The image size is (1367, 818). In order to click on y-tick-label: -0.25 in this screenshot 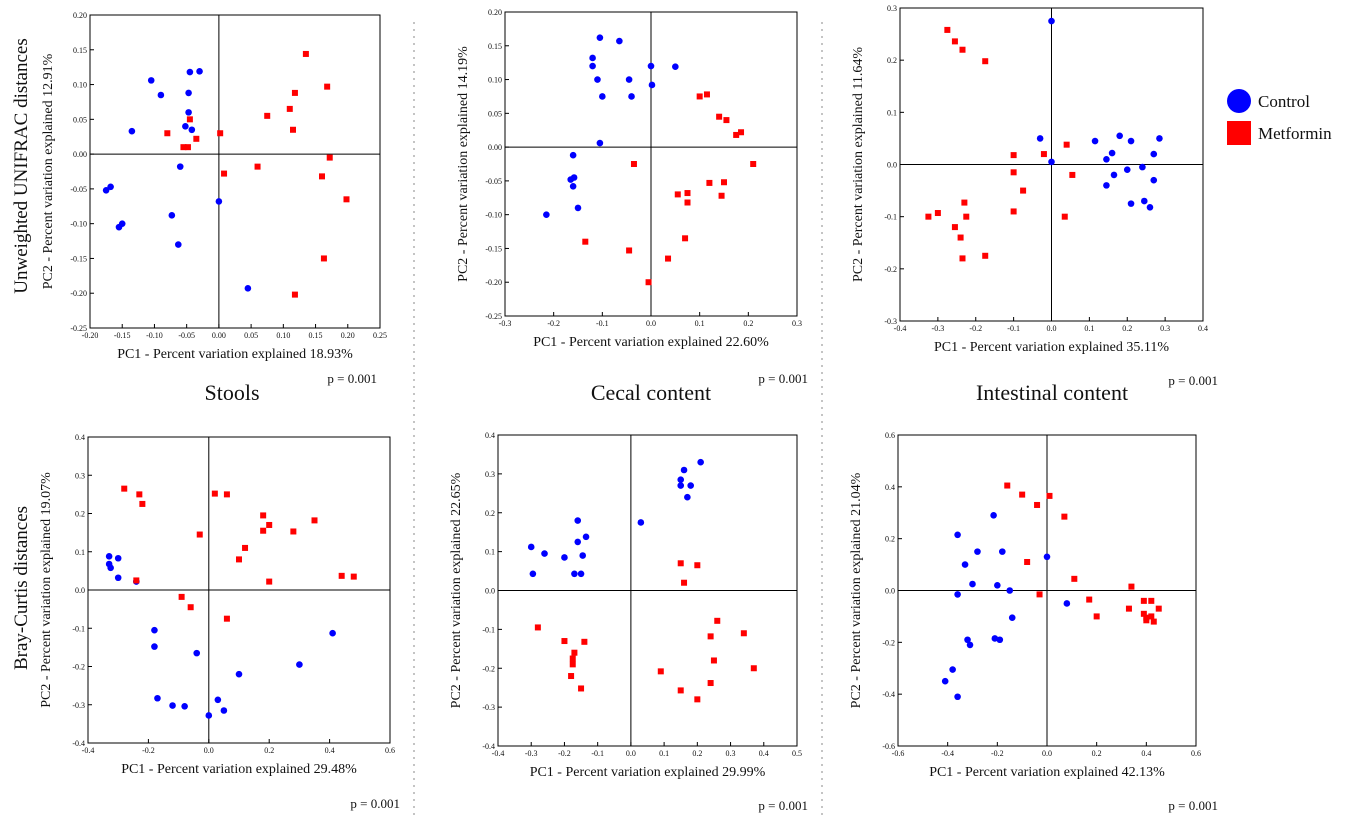, I will do `click(493, 316)`.